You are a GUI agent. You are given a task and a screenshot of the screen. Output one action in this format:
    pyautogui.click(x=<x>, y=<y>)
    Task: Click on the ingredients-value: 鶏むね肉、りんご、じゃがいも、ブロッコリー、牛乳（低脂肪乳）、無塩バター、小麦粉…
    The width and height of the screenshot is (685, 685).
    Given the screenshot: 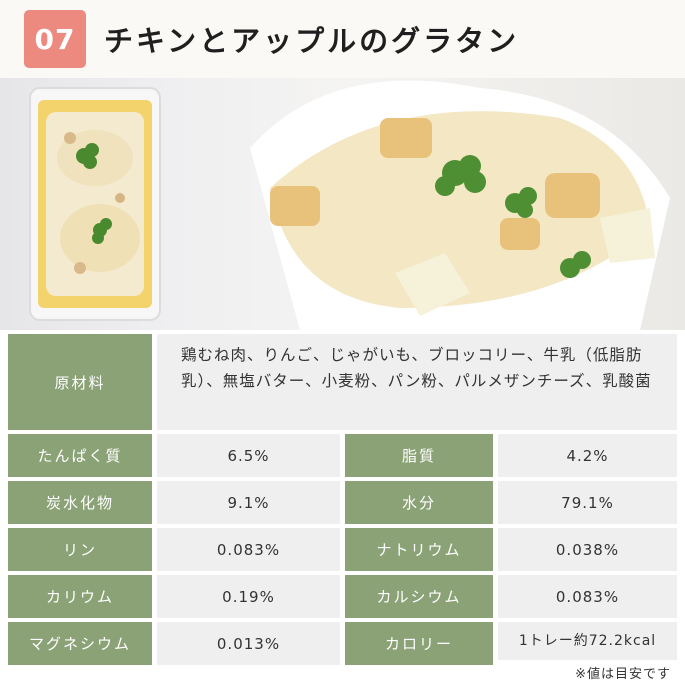 What is the action you would take?
    pyautogui.click(x=417, y=382)
    